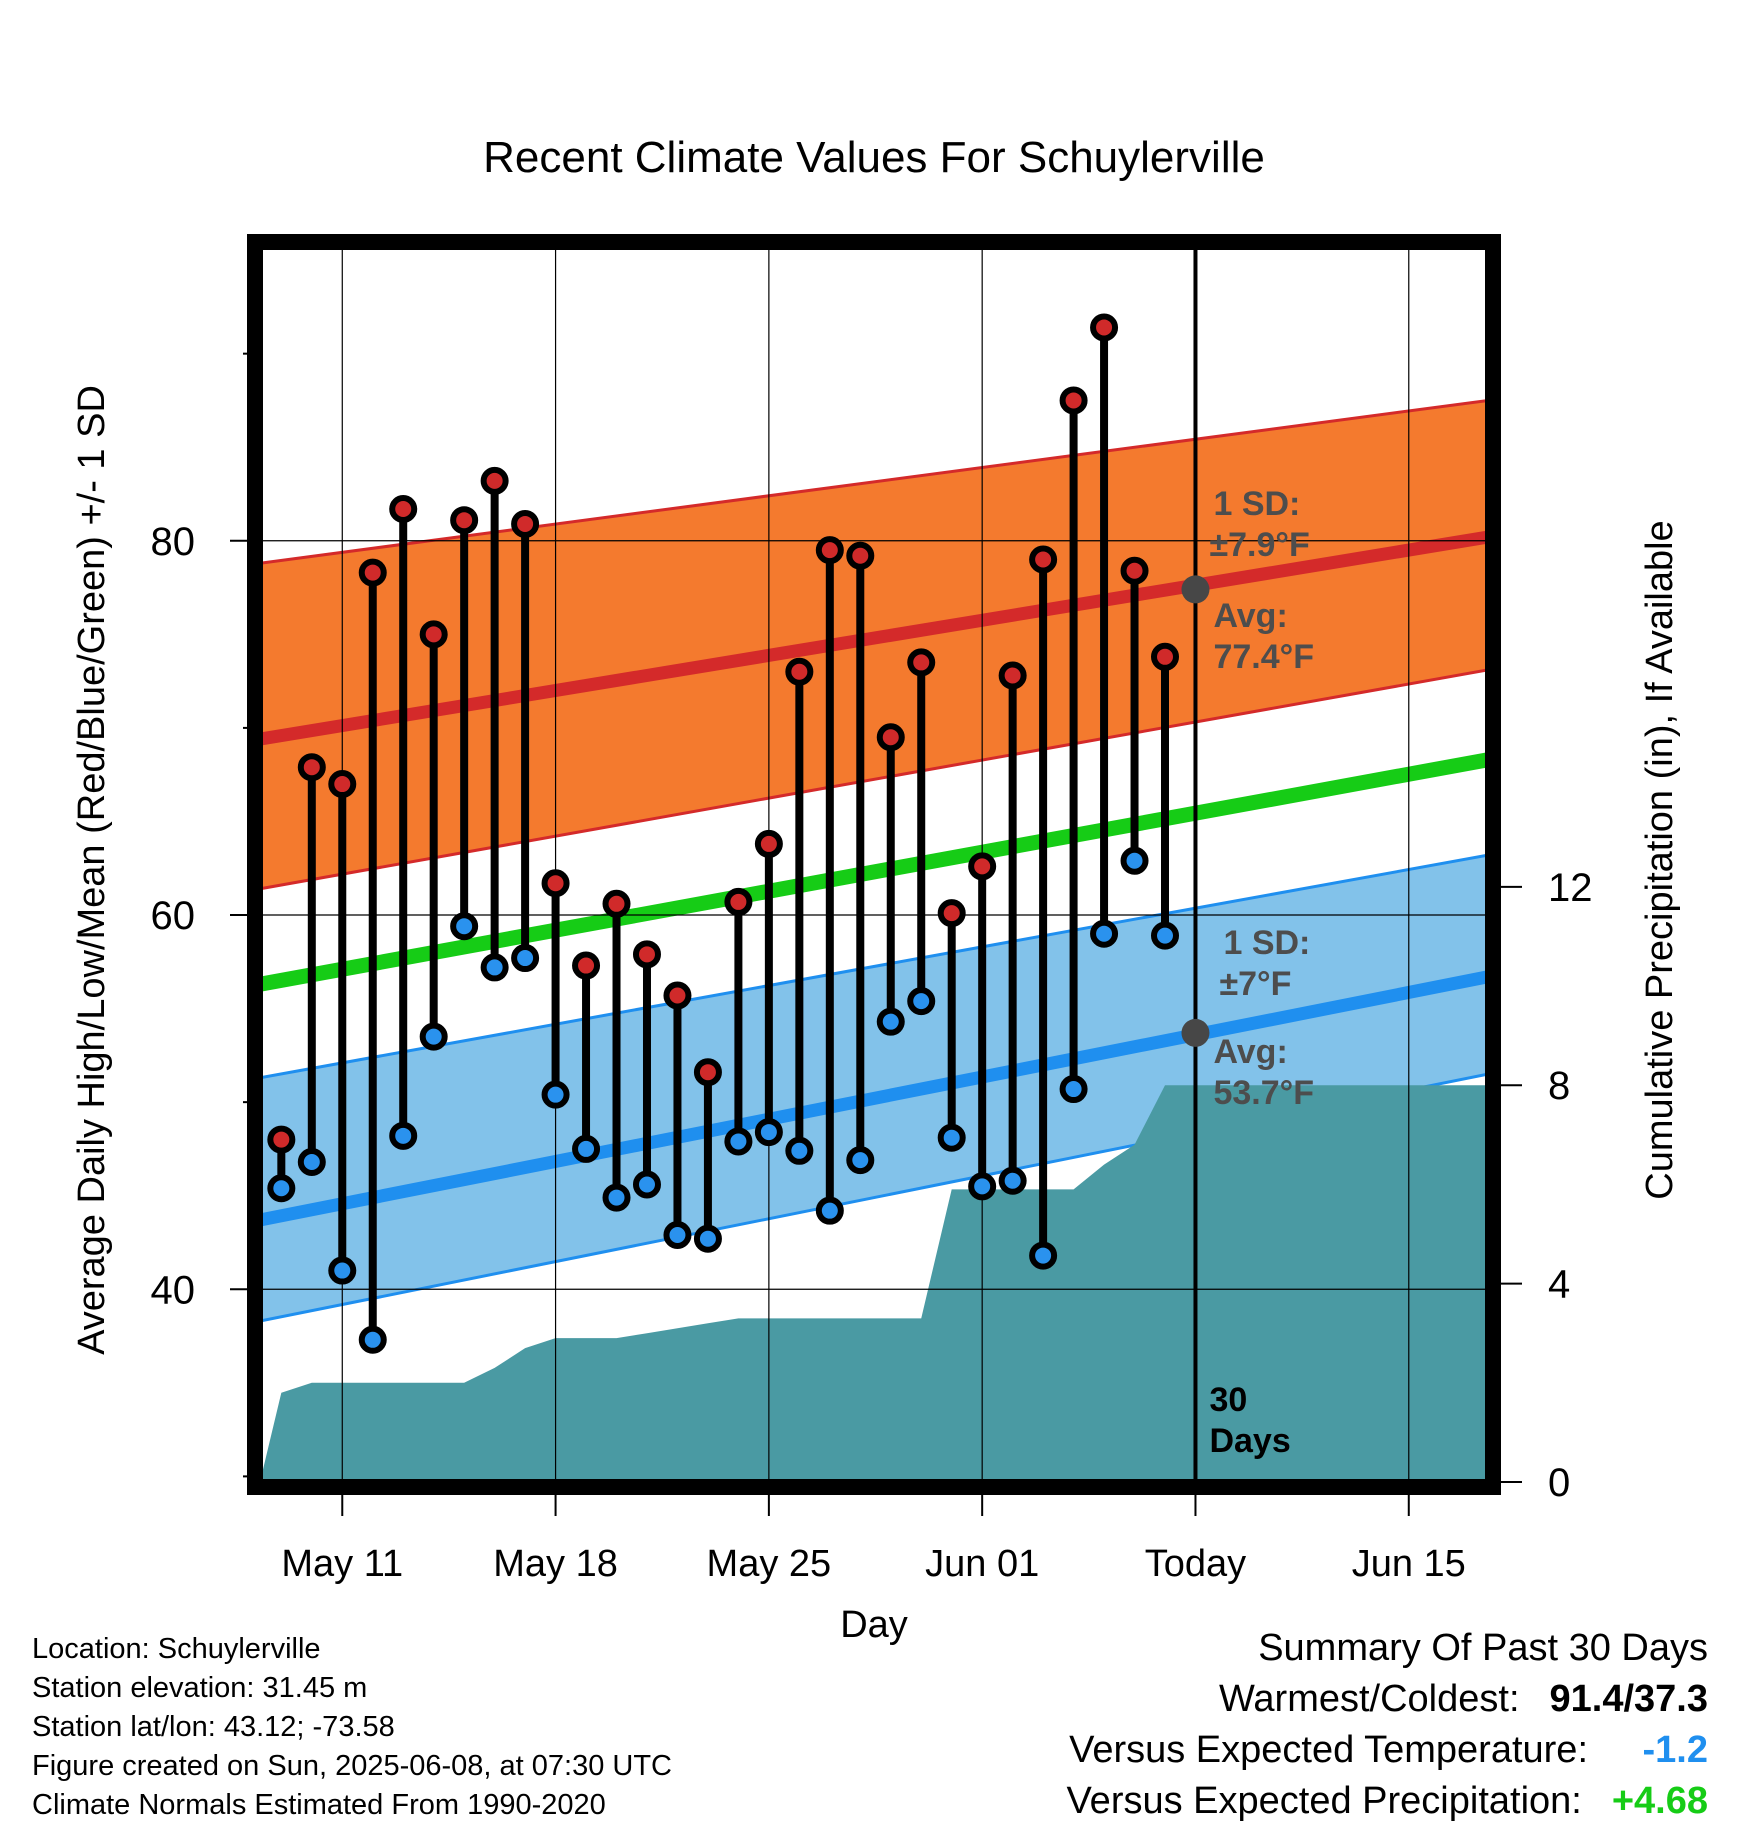 Image resolution: width=1748 pixels, height=1828 pixels. What do you see at coordinates (1659, 1801) in the screenshot?
I see `precip-value: +4.68` at bounding box center [1659, 1801].